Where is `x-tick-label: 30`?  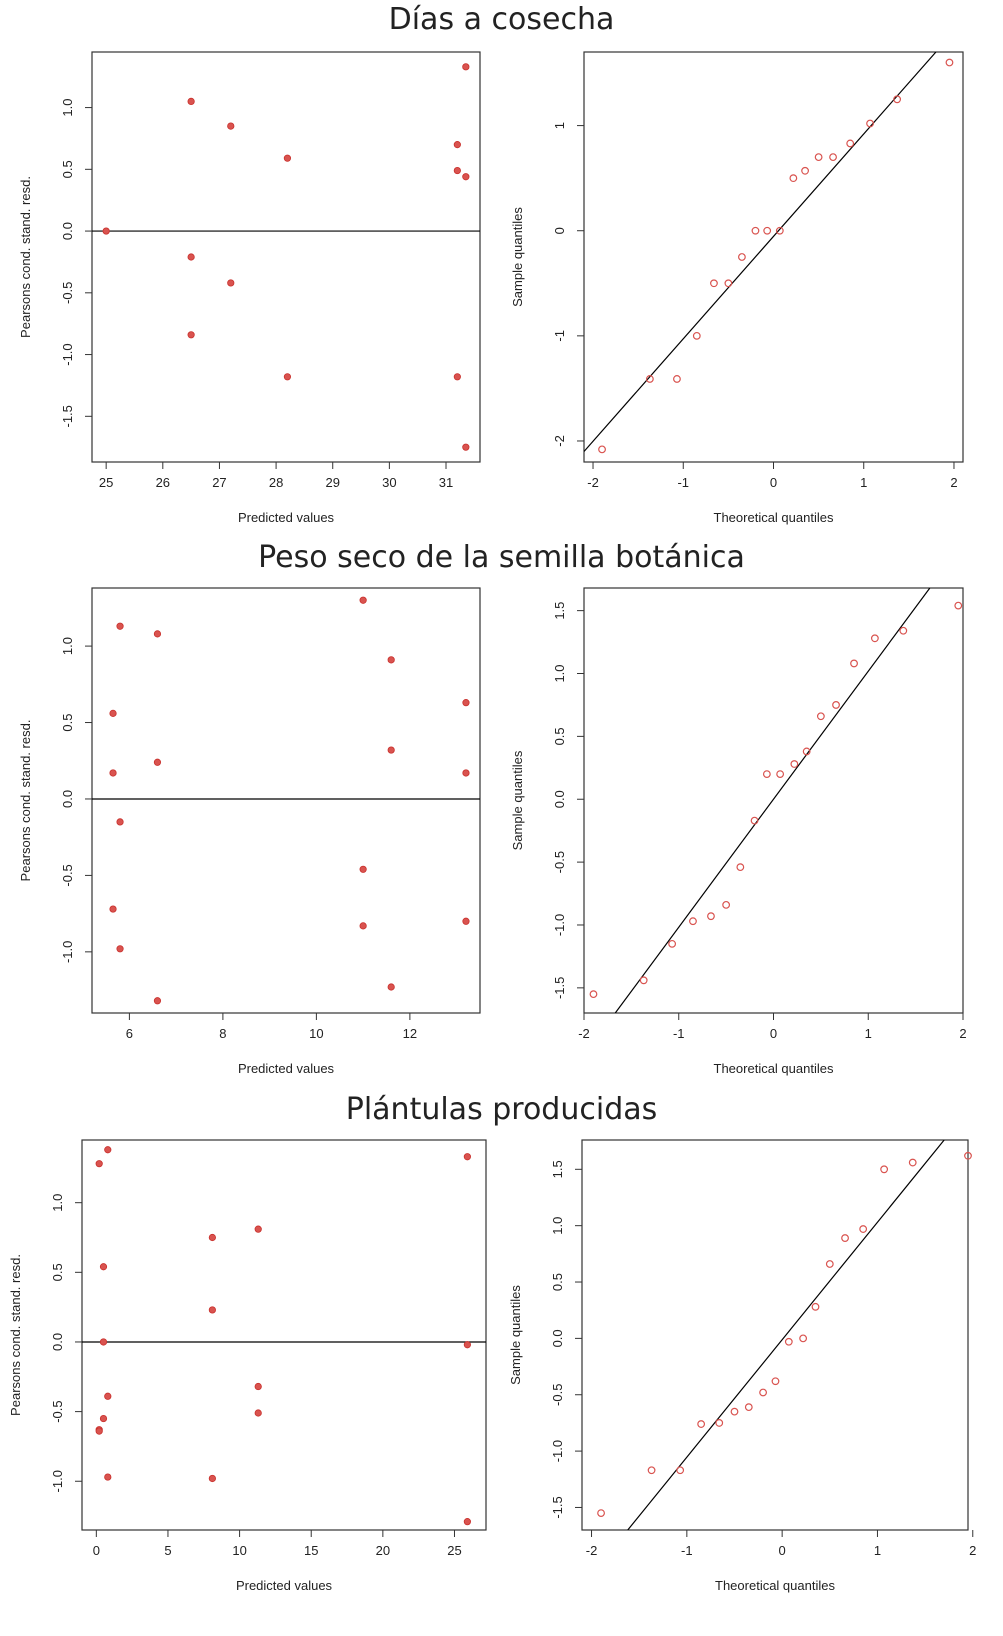 x-tick-label: 30 is located at coordinates (389, 482).